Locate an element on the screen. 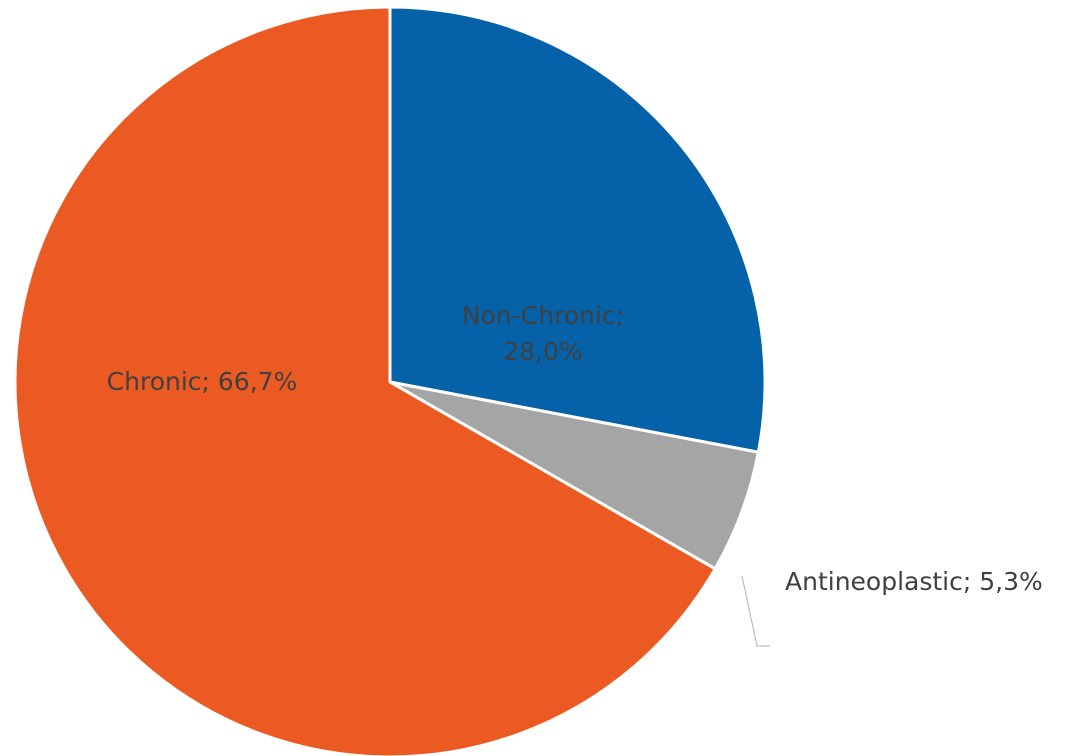 The image size is (1083, 756). leader-lines is located at coordinates (755, 611).